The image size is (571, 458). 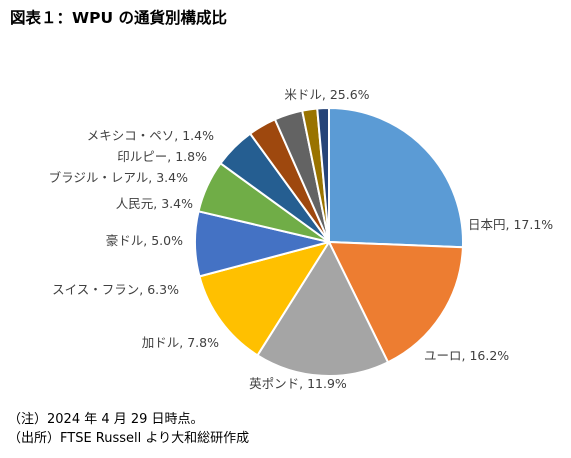 What do you see at coordinates (150, 135) in the screenshot?
I see `slice-label: メキシコ・ペソ, 1.4%` at bounding box center [150, 135].